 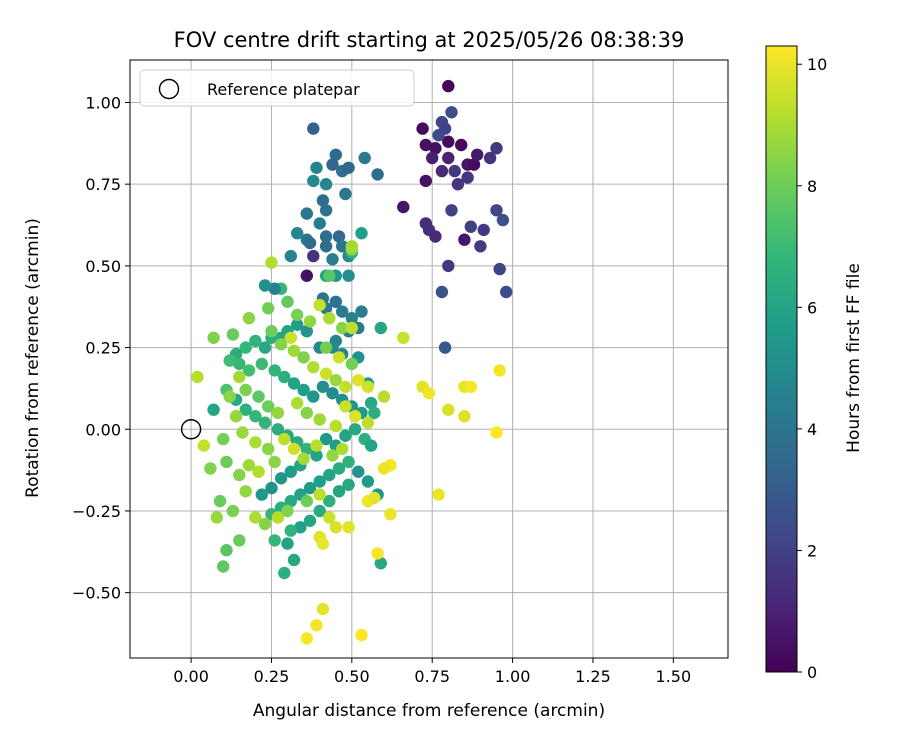 I want to click on colorbar-tick-label: 10, so click(x=817, y=64).